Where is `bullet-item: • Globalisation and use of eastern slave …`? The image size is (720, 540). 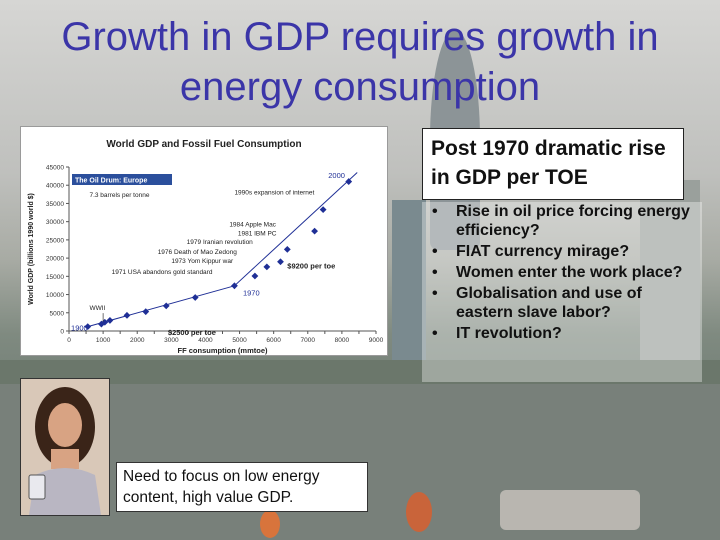
bullet-item: • Globalisation and use of eastern slave … is located at coordinates (562, 303).